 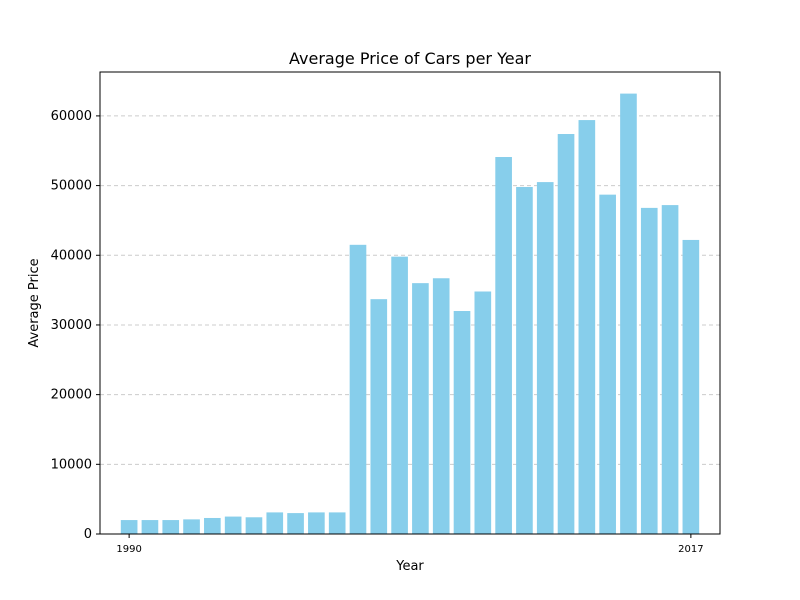 I want to click on y-axis: 0 10000 20000 30000 40000 50000 60000, so click(x=75, y=325).